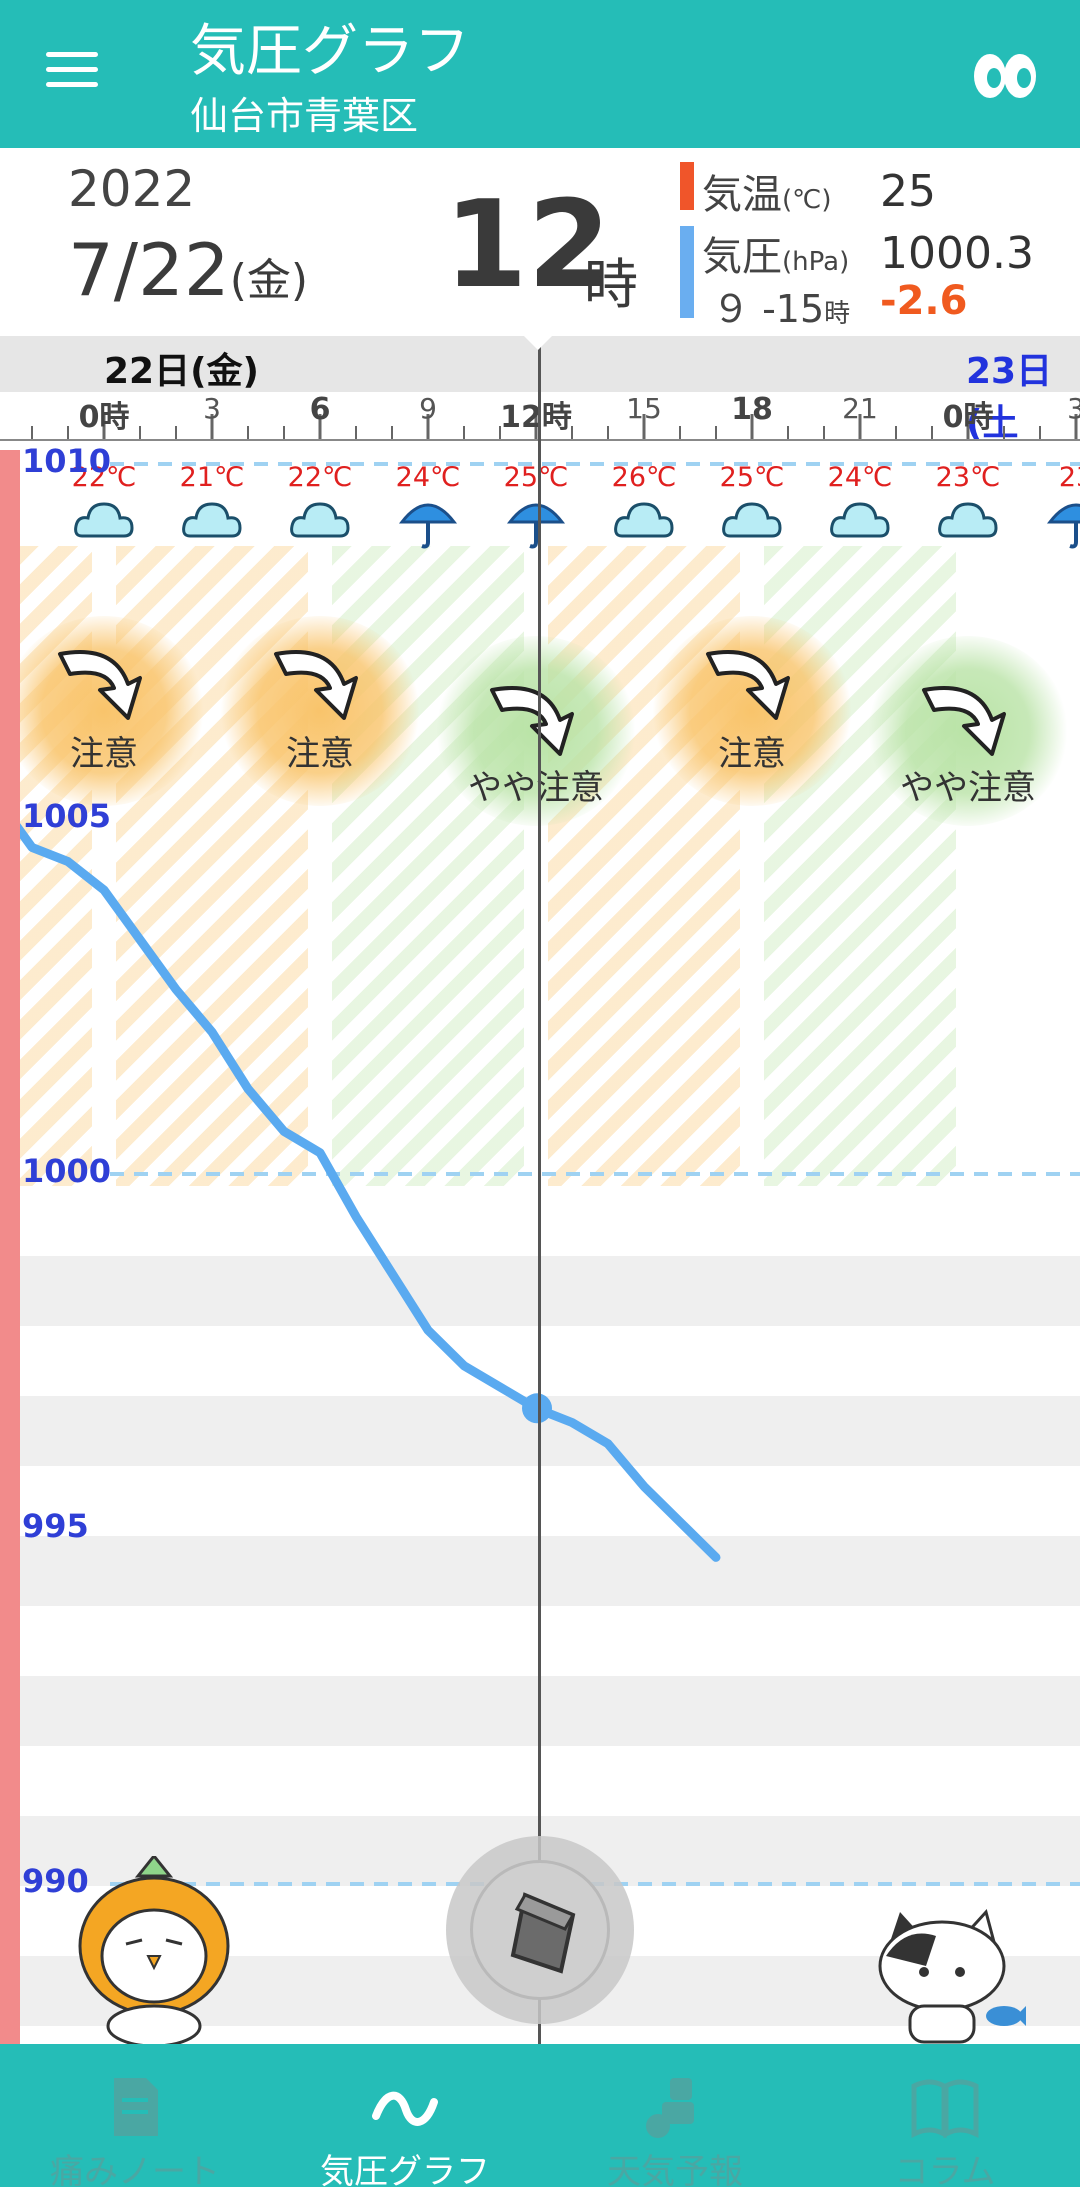 The width and height of the screenshot is (1080, 2187). I want to click on bottom-nav: 痛みノート 気圧グラフ 天気予報 コラム, so click(540, 2115).